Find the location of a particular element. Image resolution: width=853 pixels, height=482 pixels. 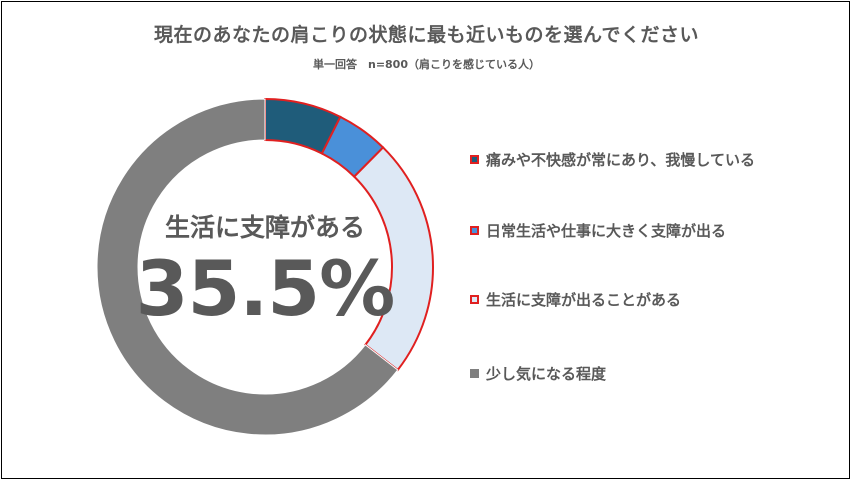

chart-subtitle: 単一回答 n=800（肩こりを感じている人） is located at coordinates (426, 64).